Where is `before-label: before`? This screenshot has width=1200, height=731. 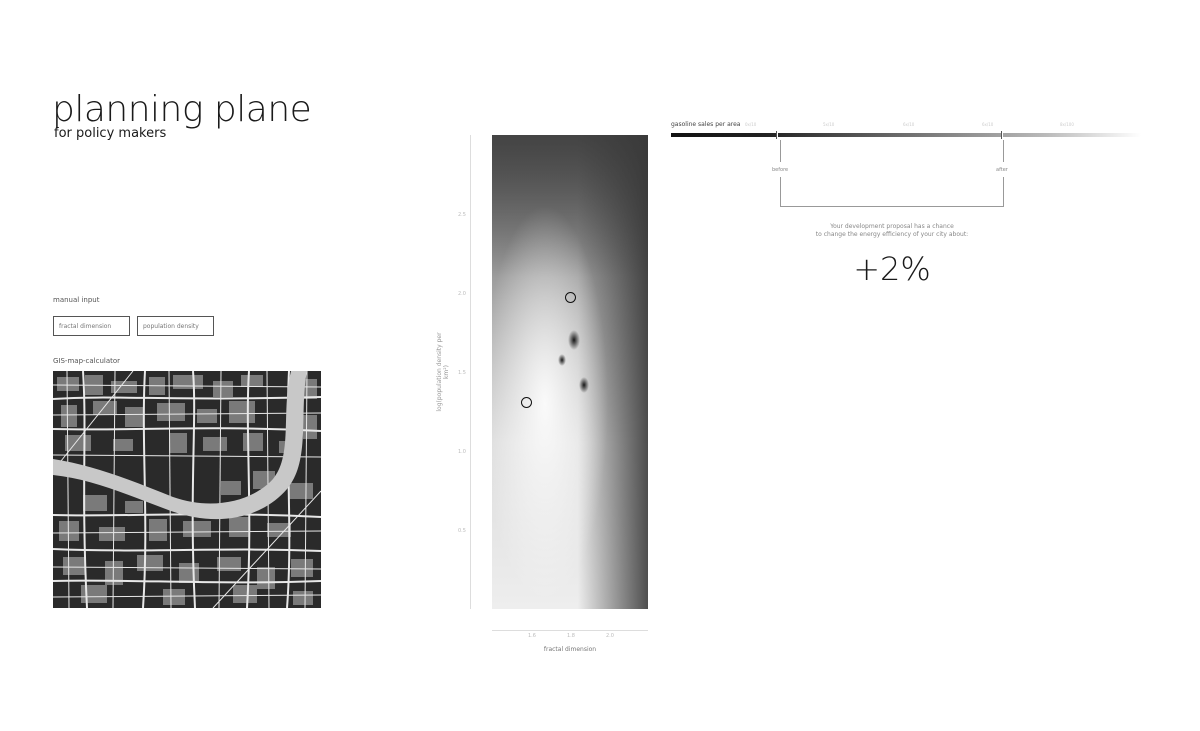
before-label: before is located at coordinates (780, 170).